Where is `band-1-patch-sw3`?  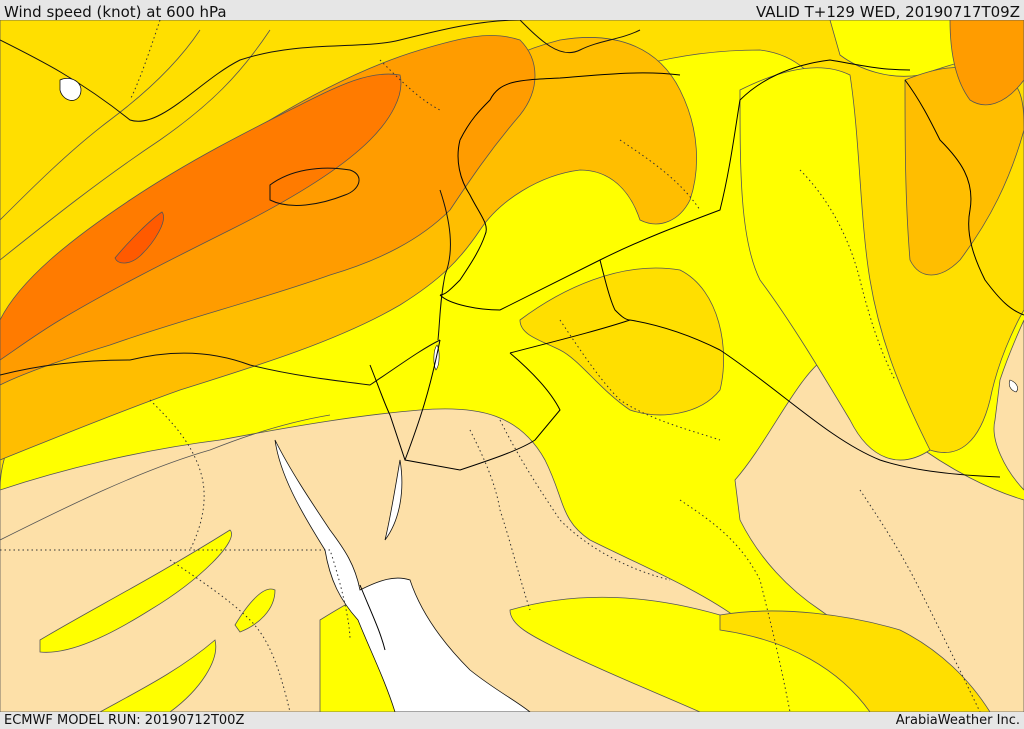 band-1-patch-sw3 is located at coordinates (255, 610).